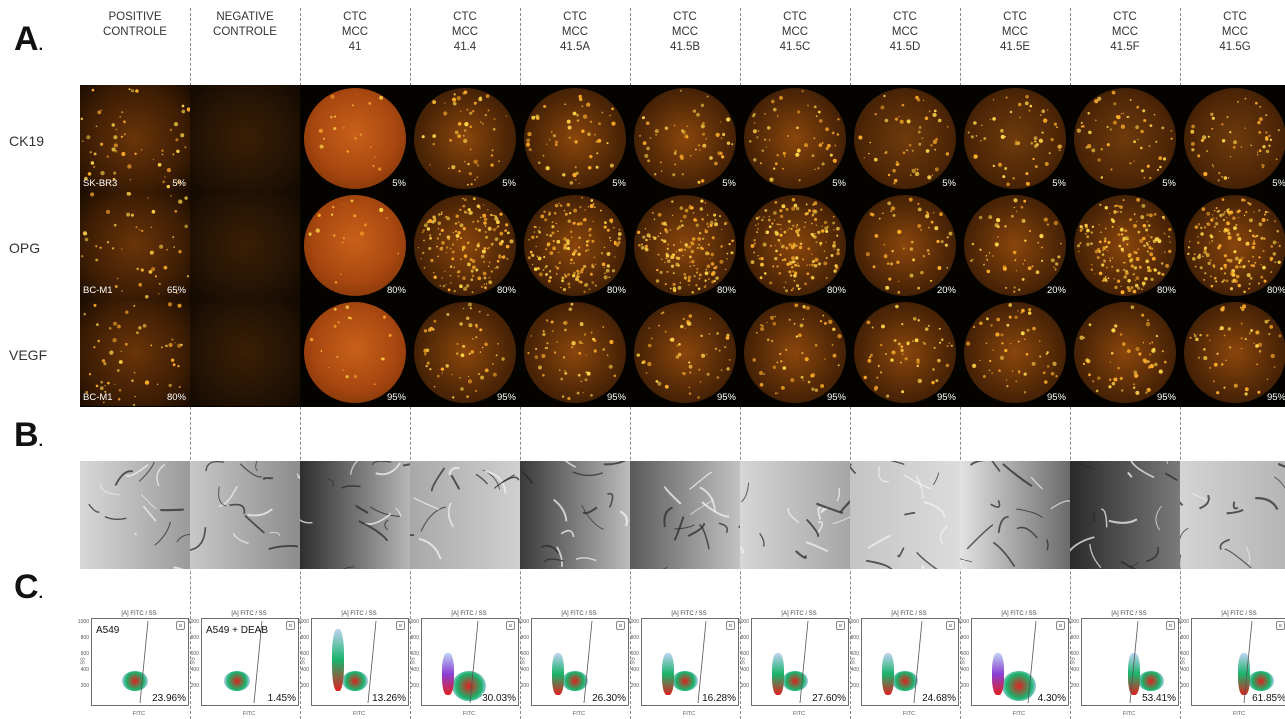 The height and width of the screenshot is (719, 1285). Describe the element at coordinates (237, 630) in the screenshot. I see `flow-sample-label: A549 + DEAB` at that location.